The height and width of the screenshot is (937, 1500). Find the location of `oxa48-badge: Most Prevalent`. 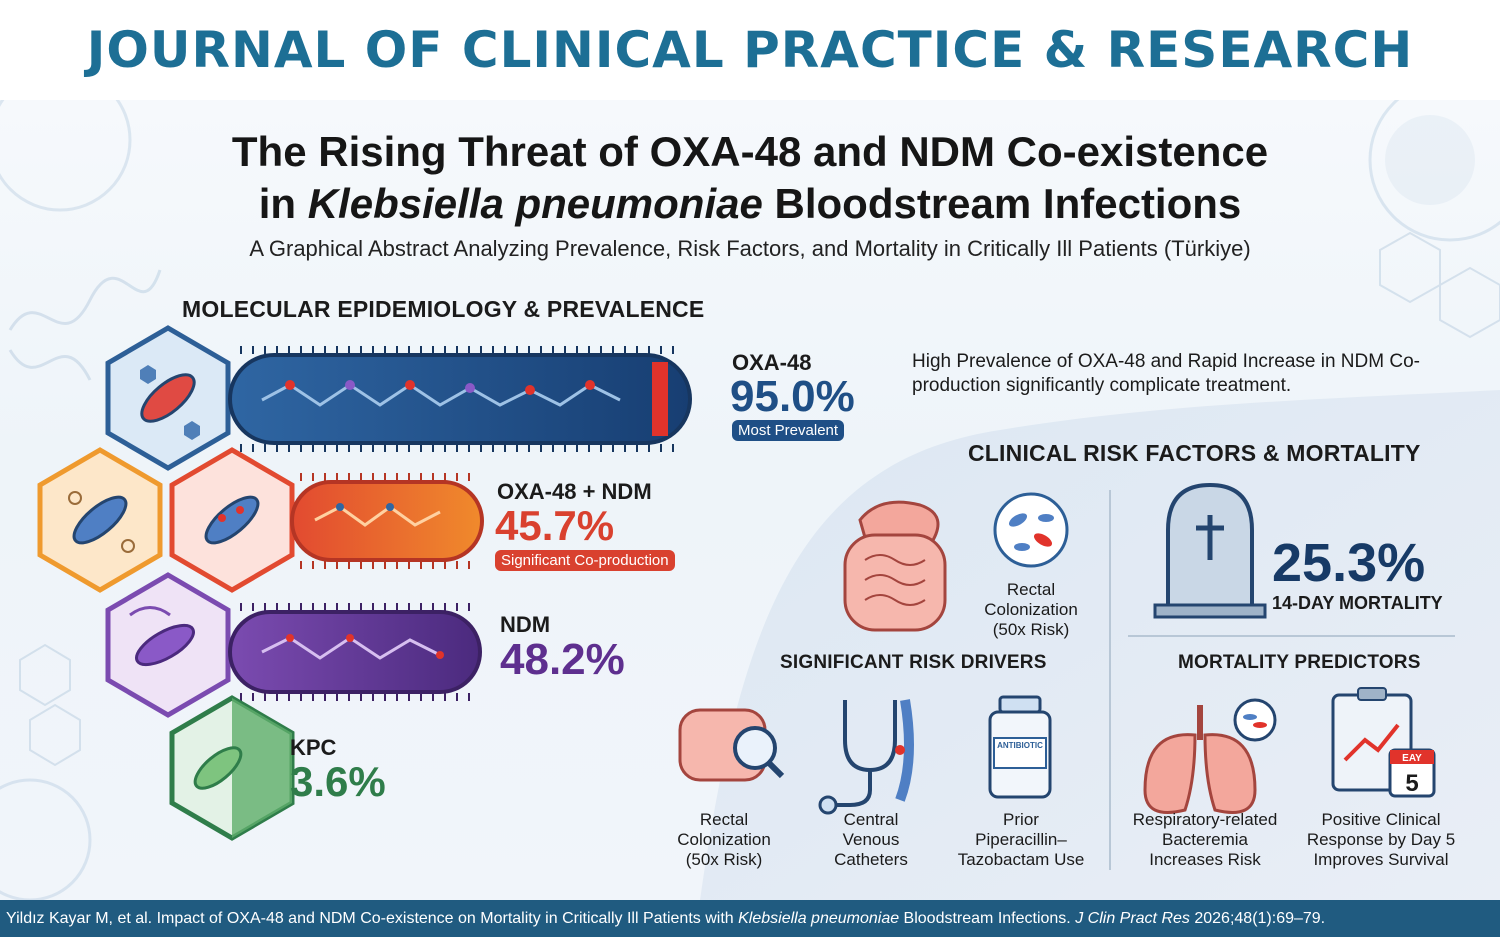

oxa48-badge: Most Prevalent is located at coordinates (788, 430).